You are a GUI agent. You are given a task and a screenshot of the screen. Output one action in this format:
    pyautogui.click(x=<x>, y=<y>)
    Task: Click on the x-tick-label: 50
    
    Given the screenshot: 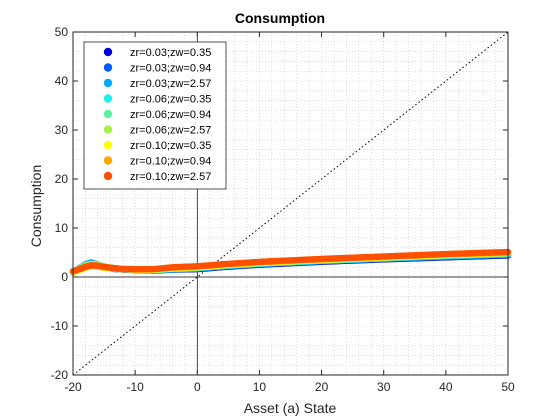 What is the action you would take?
    pyautogui.click(x=508, y=387)
    